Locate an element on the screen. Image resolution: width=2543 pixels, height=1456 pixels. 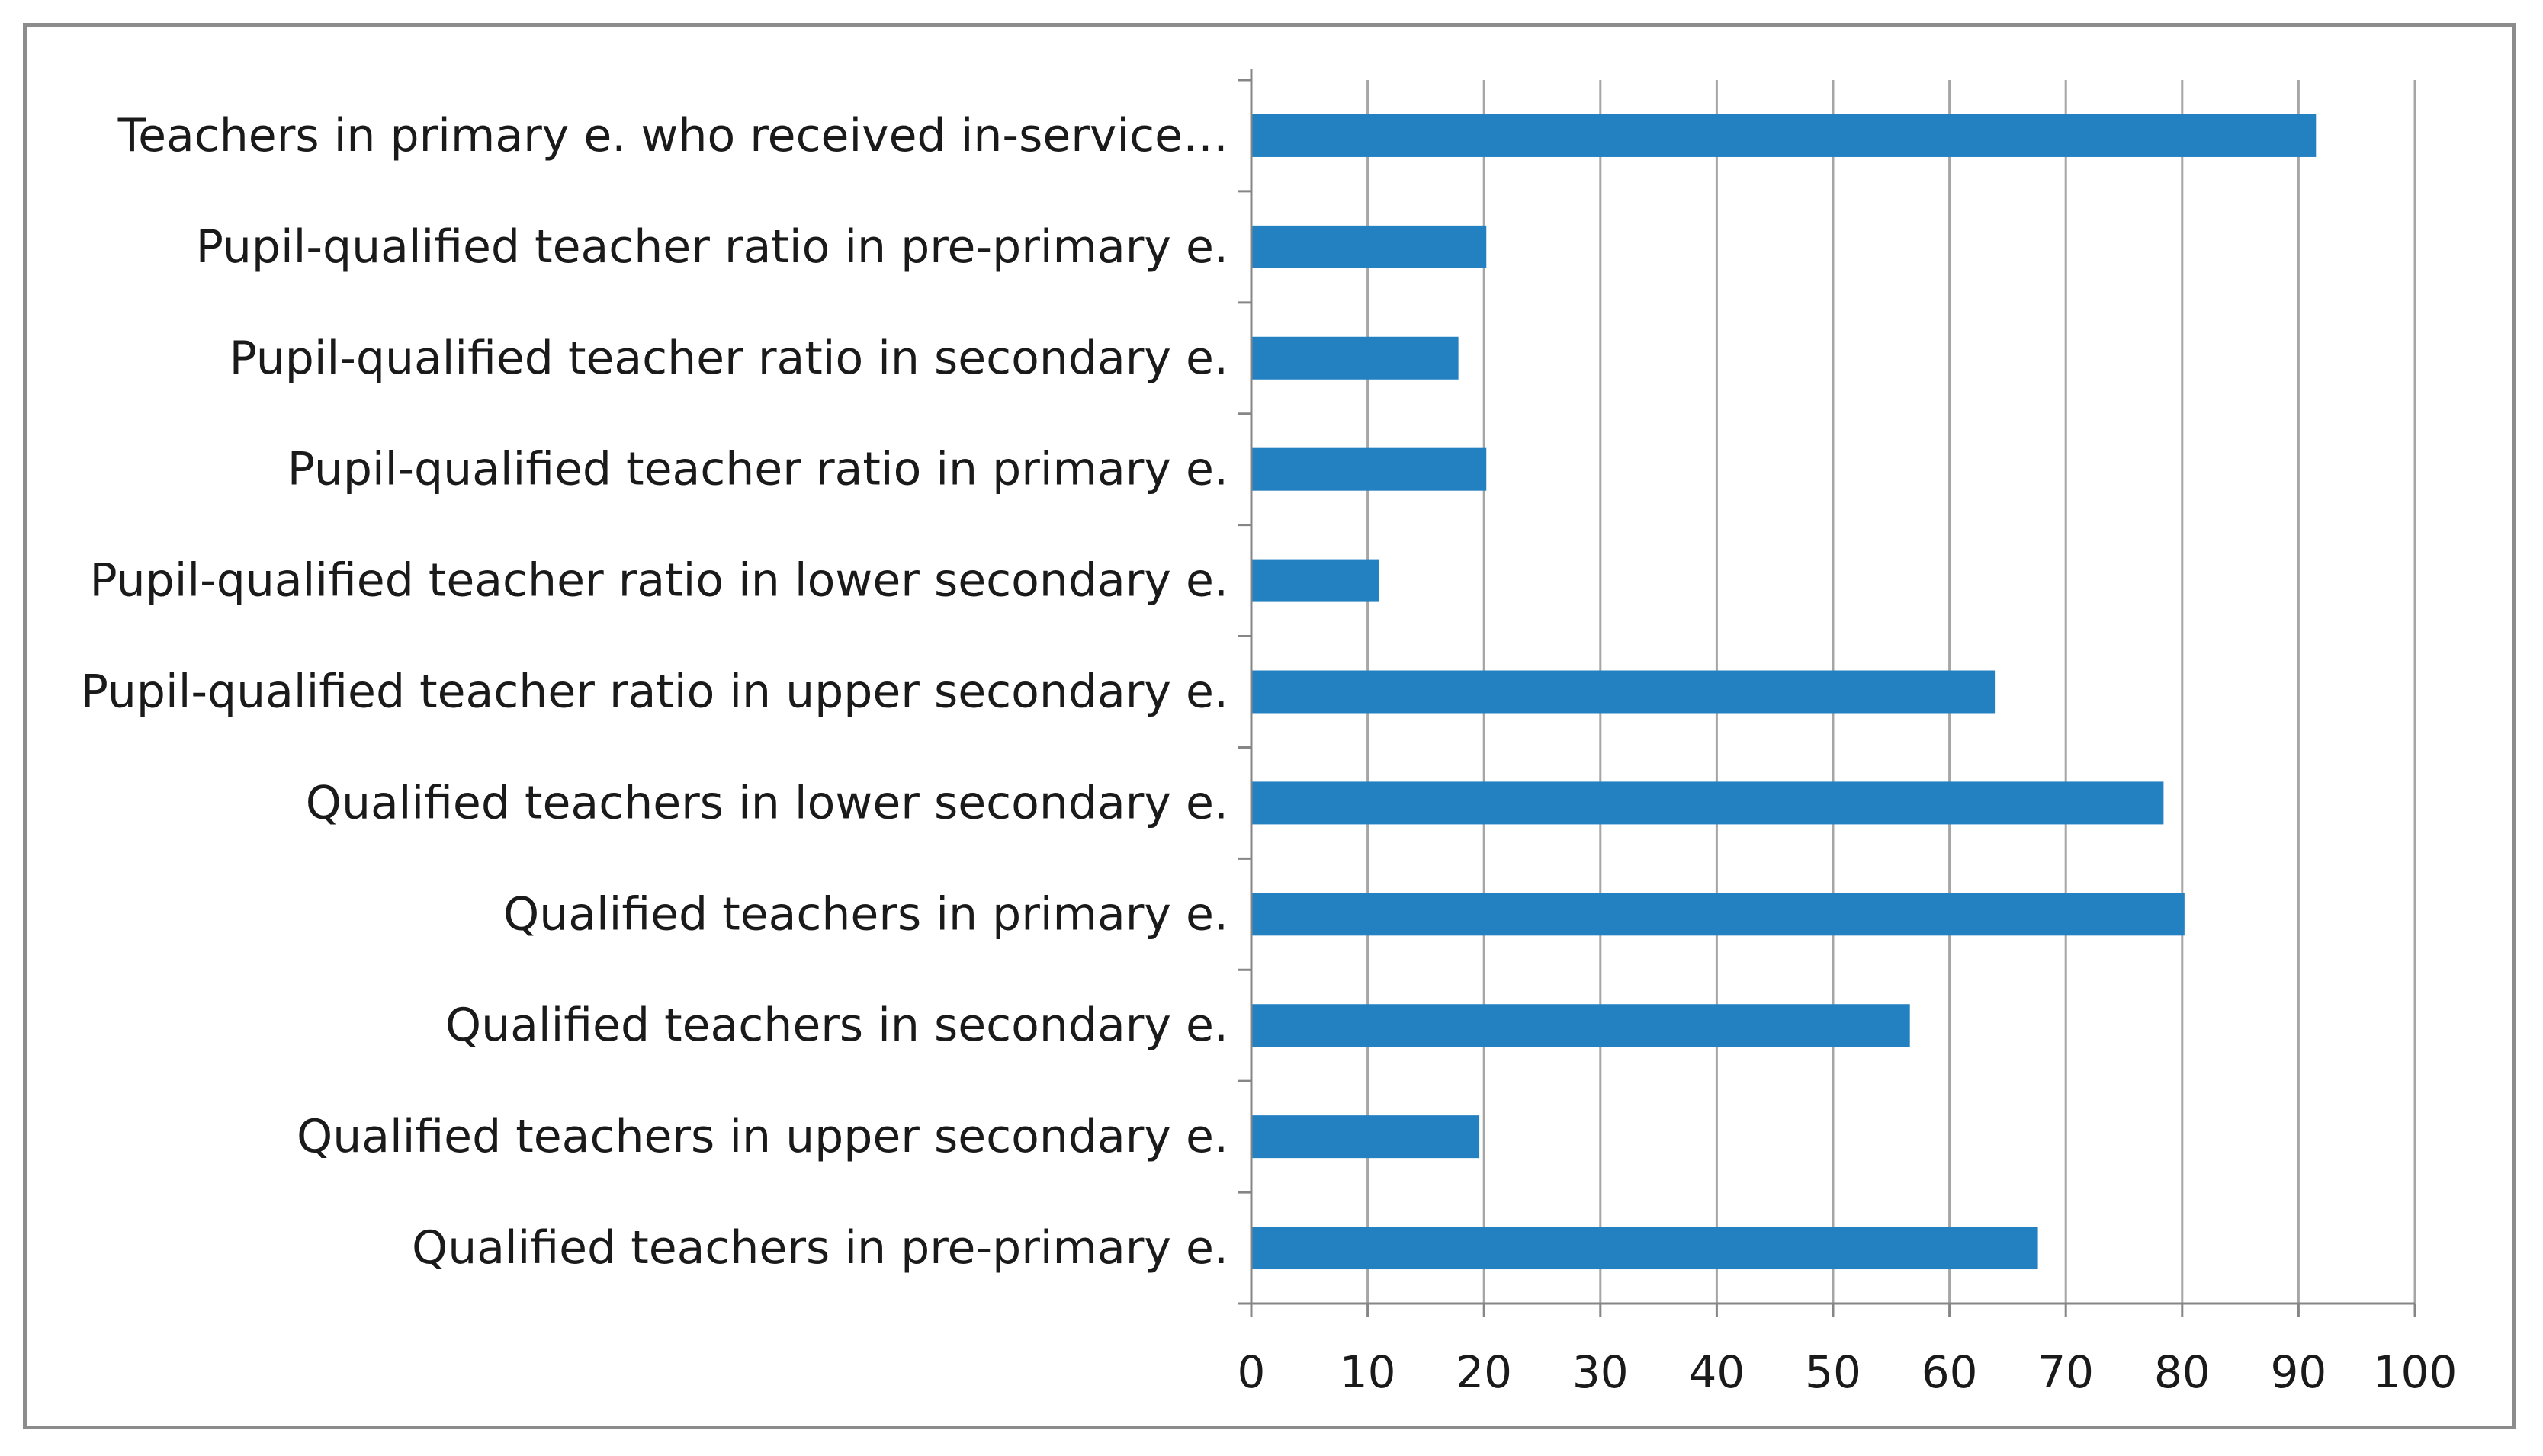
x-tick-label: 90 is located at coordinates (2298, 1372).